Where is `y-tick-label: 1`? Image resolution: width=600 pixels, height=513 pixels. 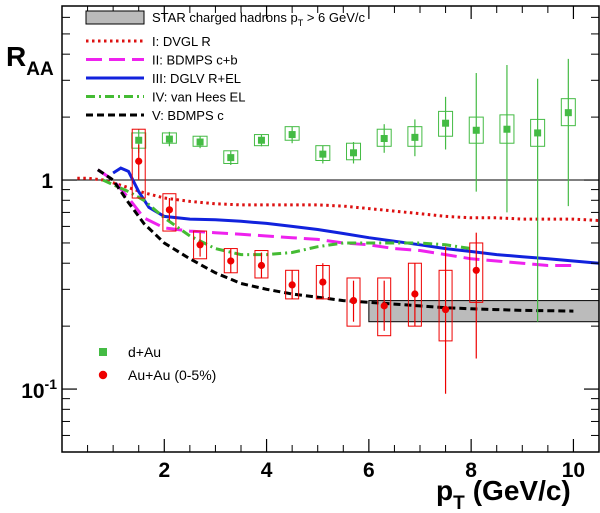 y-tick-label: 1 is located at coordinates (47, 181).